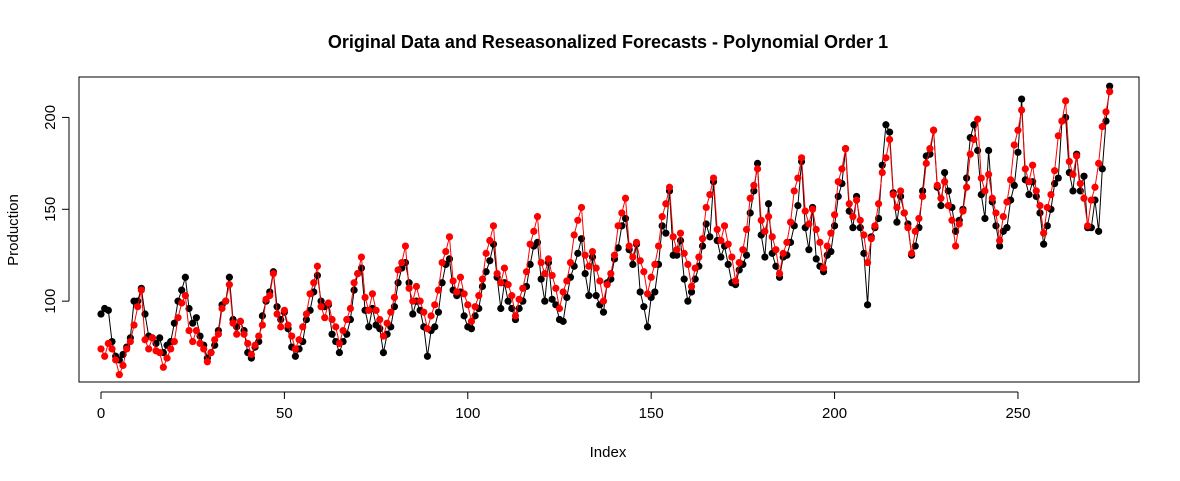  Describe the element at coordinates (50, 209) in the screenshot. I see `y-tick-label: 150` at that location.